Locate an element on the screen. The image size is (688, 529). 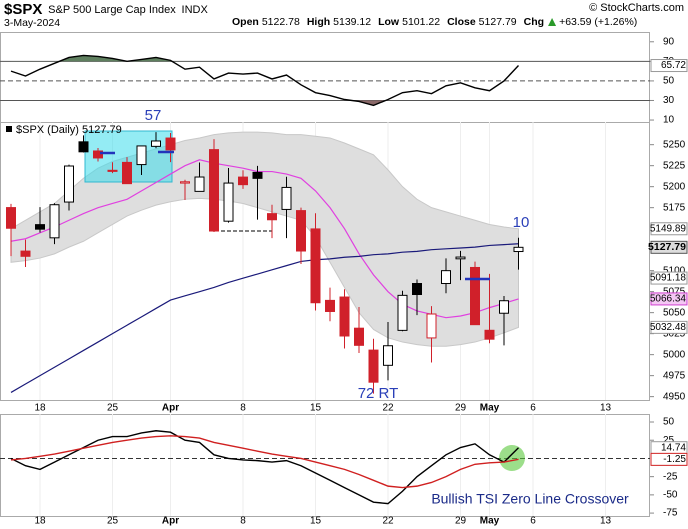
value-marker-label: 65.72 is located at coordinates (673, 65).